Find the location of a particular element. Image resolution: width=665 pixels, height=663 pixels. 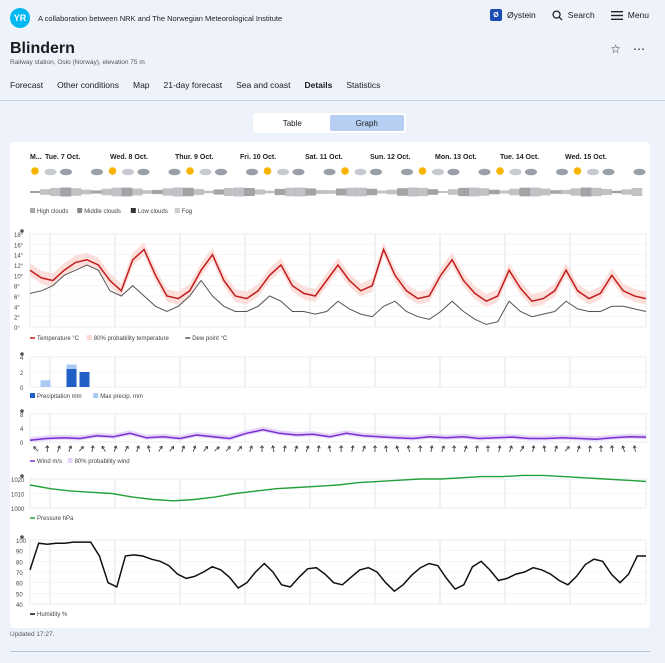

top-right-actions: Ø Øystein Search Menu is located at coordinates (569, 15).